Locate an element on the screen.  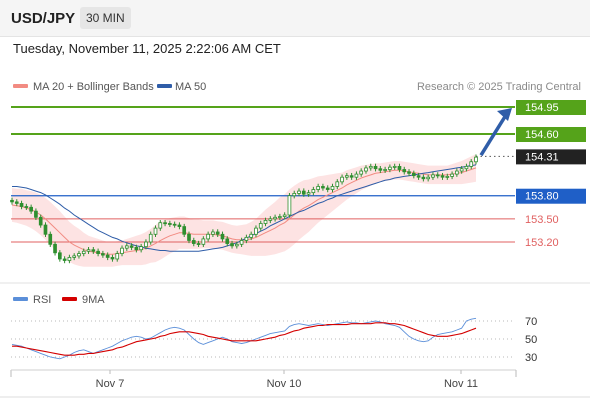
x-tick-label: Nov 11 is located at coordinates (461, 384).